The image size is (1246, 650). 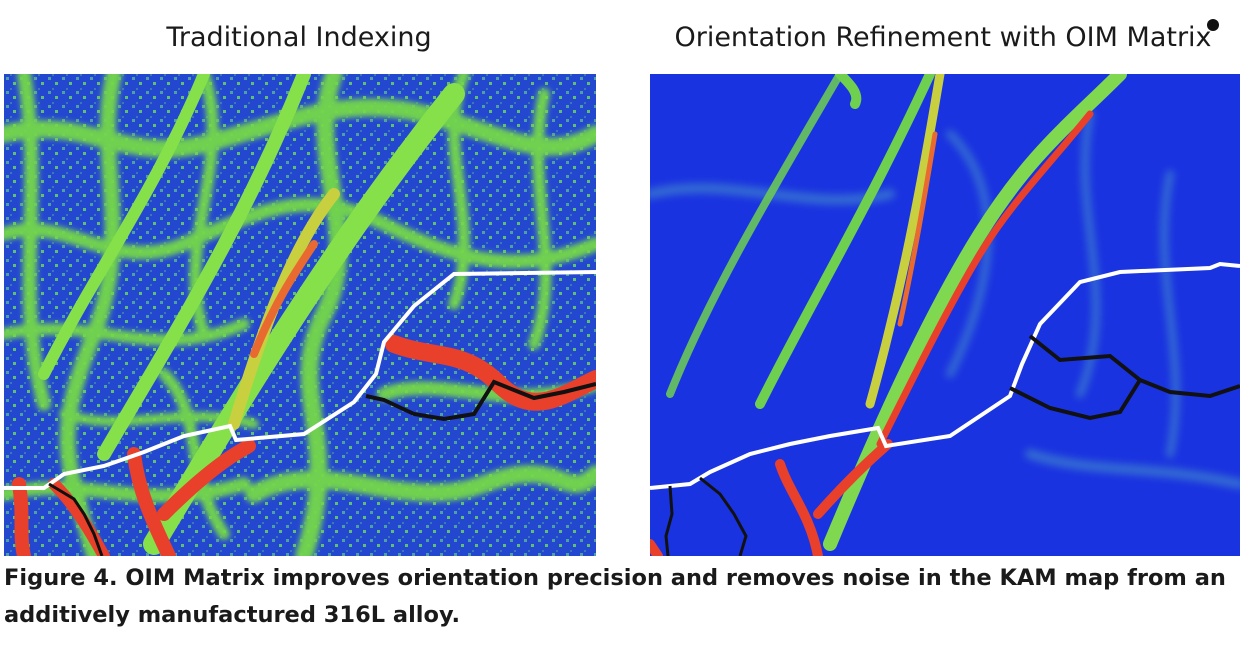 What do you see at coordinates (800, 241) in the screenshot?
I see `kam-diagonal-bands` at bounding box center [800, 241].